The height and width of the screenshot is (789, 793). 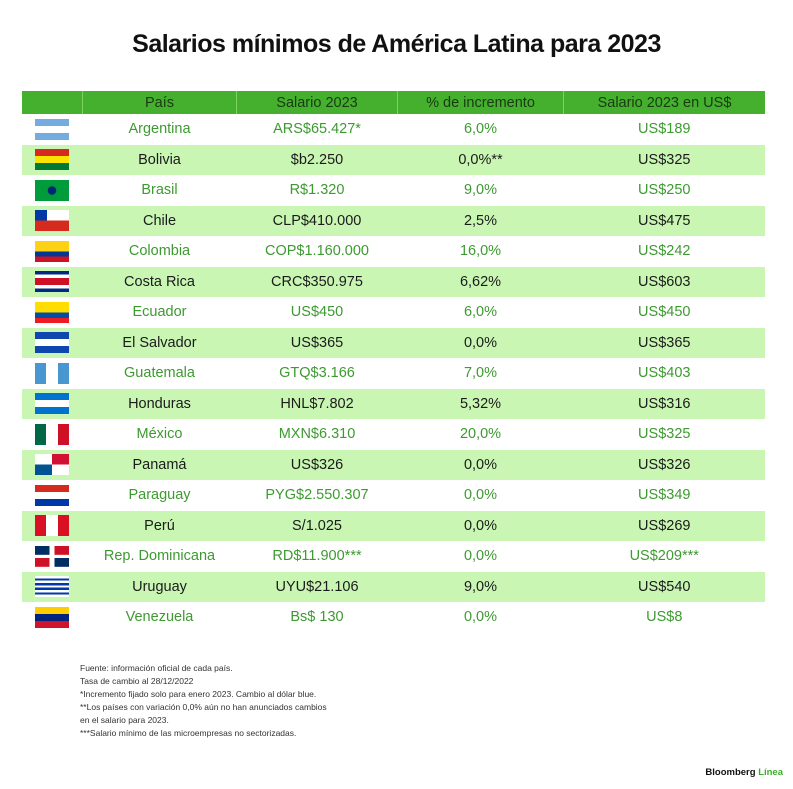 What do you see at coordinates (664, 102) in the screenshot?
I see `header-usd: Salario 2023 en US$` at bounding box center [664, 102].